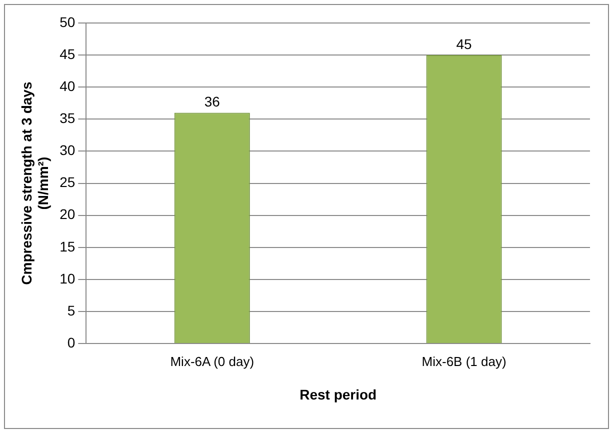  Describe the element at coordinates (68, 278) in the screenshot. I see `y-tick-label: 10` at that location.